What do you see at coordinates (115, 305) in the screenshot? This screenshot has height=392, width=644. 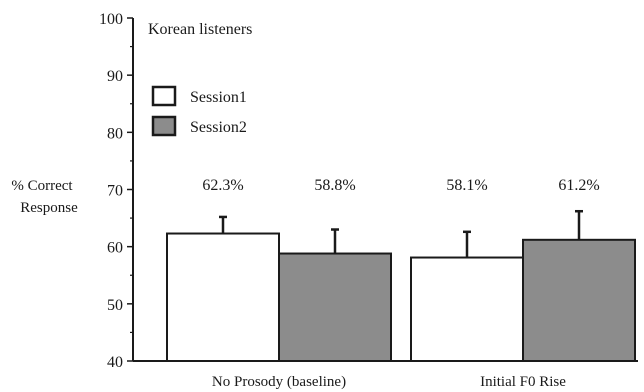 I see `y-tick-label: 50` at bounding box center [115, 305].